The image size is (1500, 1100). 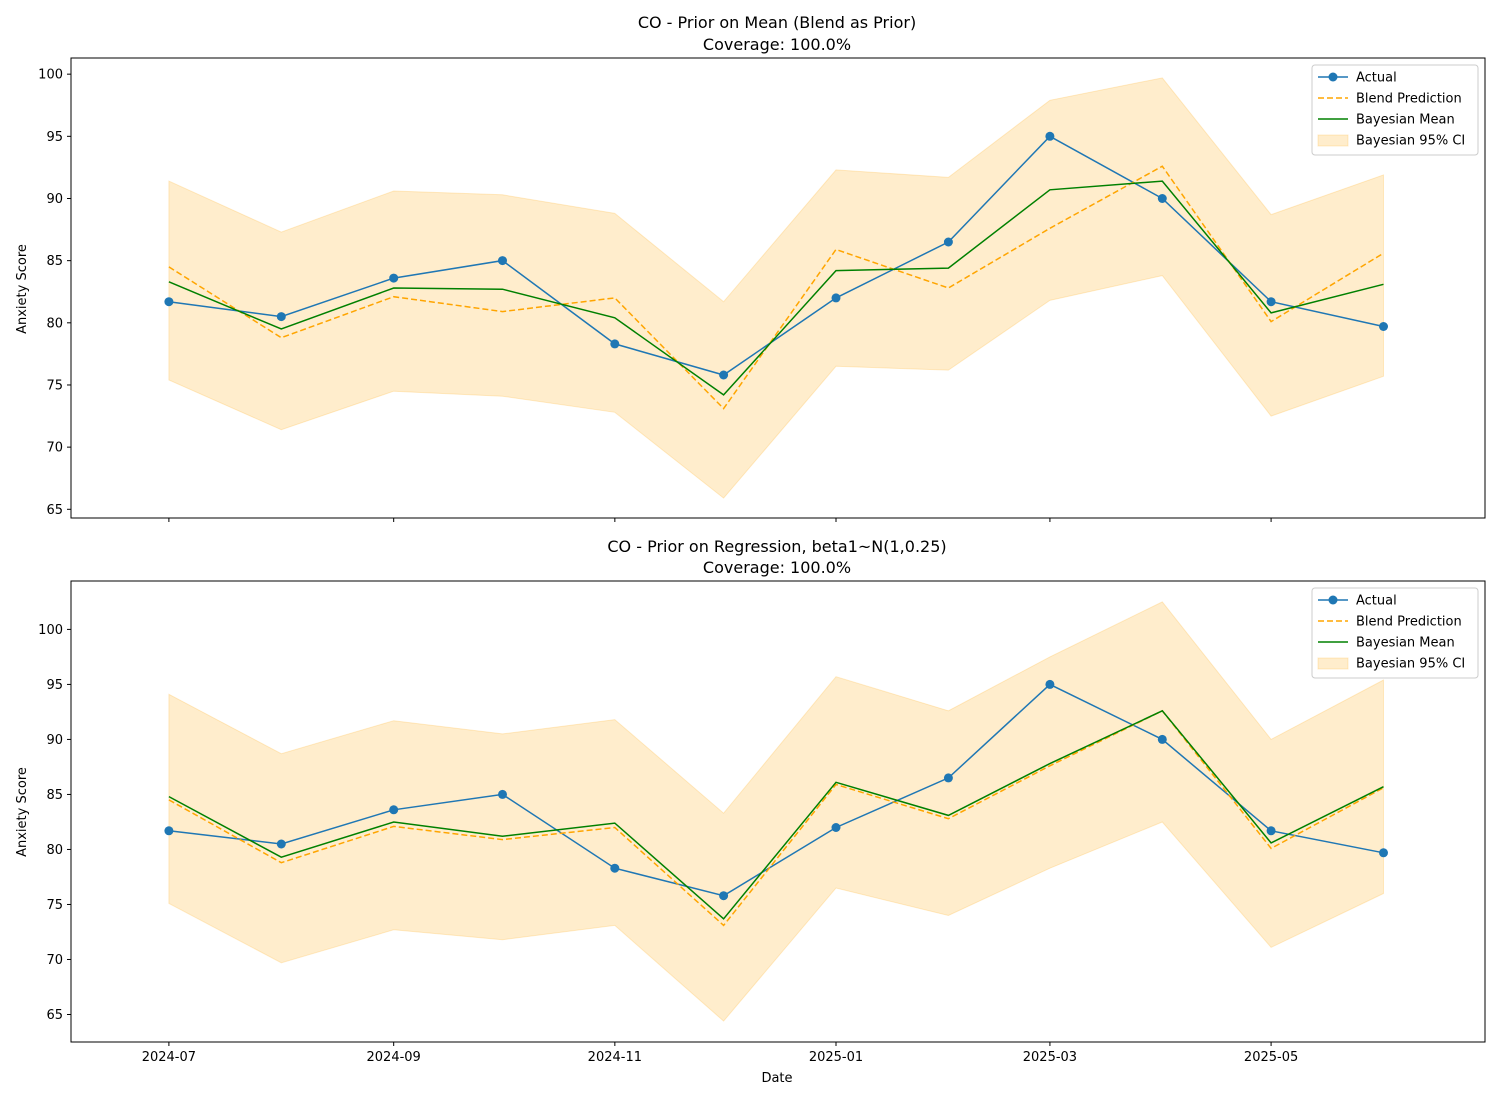 What do you see at coordinates (22, 289) in the screenshot?
I see `top-y-axis-label: Anxiety Score` at bounding box center [22, 289].